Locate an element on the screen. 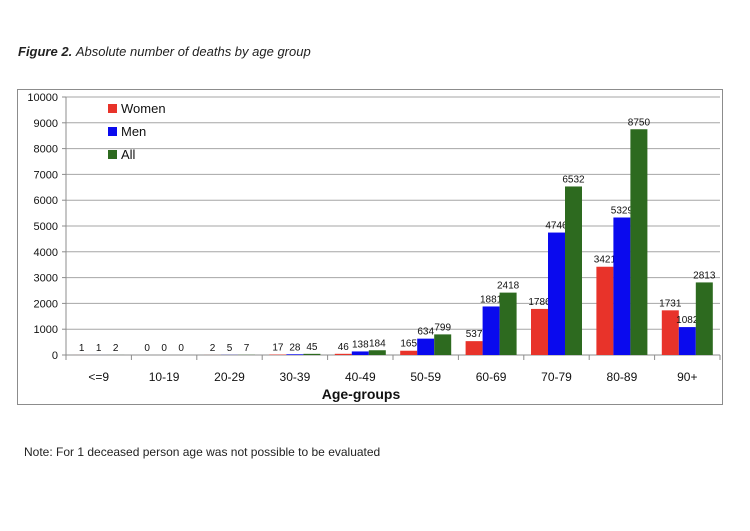  x-tick-label: 80-89 is located at coordinates (622, 377).